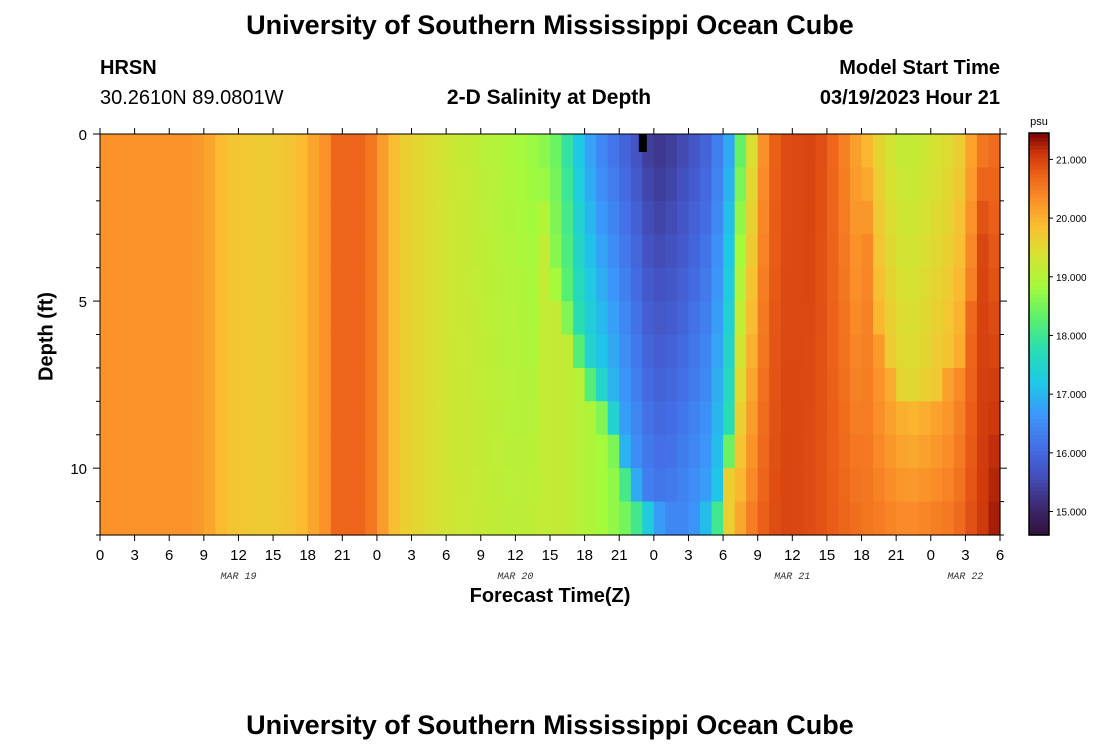 The height and width of the screenshot is (750, 1100). What do you see at coordinates (342, 555) in the screenshot?
I see `x-tick-label: 21` at bounding box center [342, 555].